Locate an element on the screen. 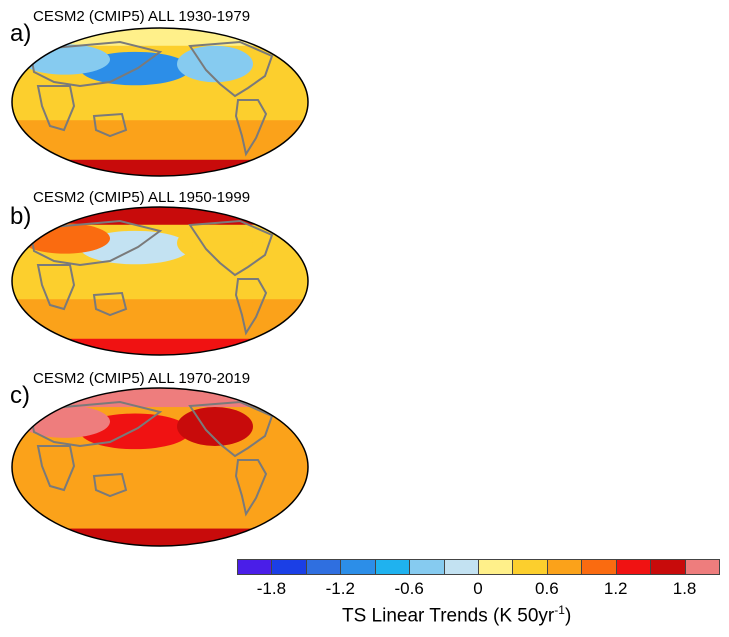 Image resolution: width=729 pixels, height=637 pixels. map-panel-a is located at coordinates (160, 102).